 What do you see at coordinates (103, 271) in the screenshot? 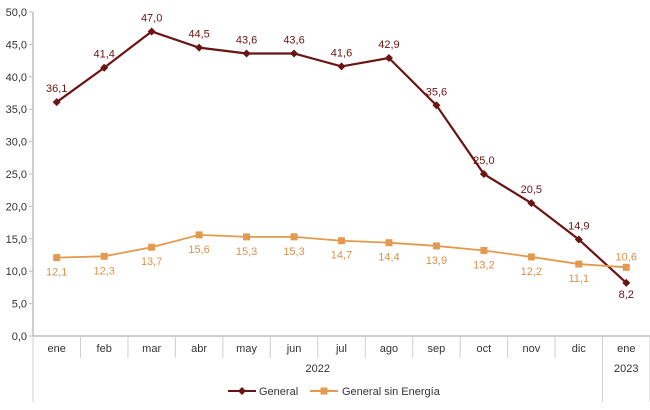
I see `data-label: 12,3` at bounding box center [103, 271].